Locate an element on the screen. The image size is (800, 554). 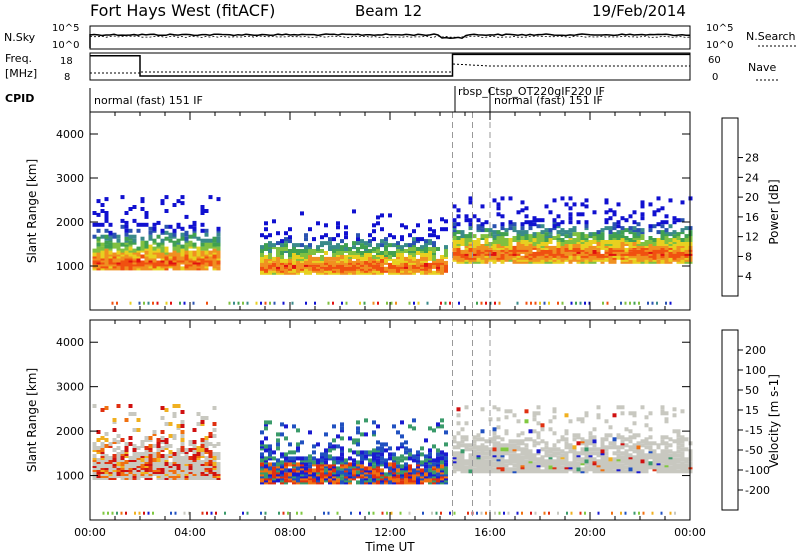
colorbar-tick-label: -15 is located at coordinates (754, 430).